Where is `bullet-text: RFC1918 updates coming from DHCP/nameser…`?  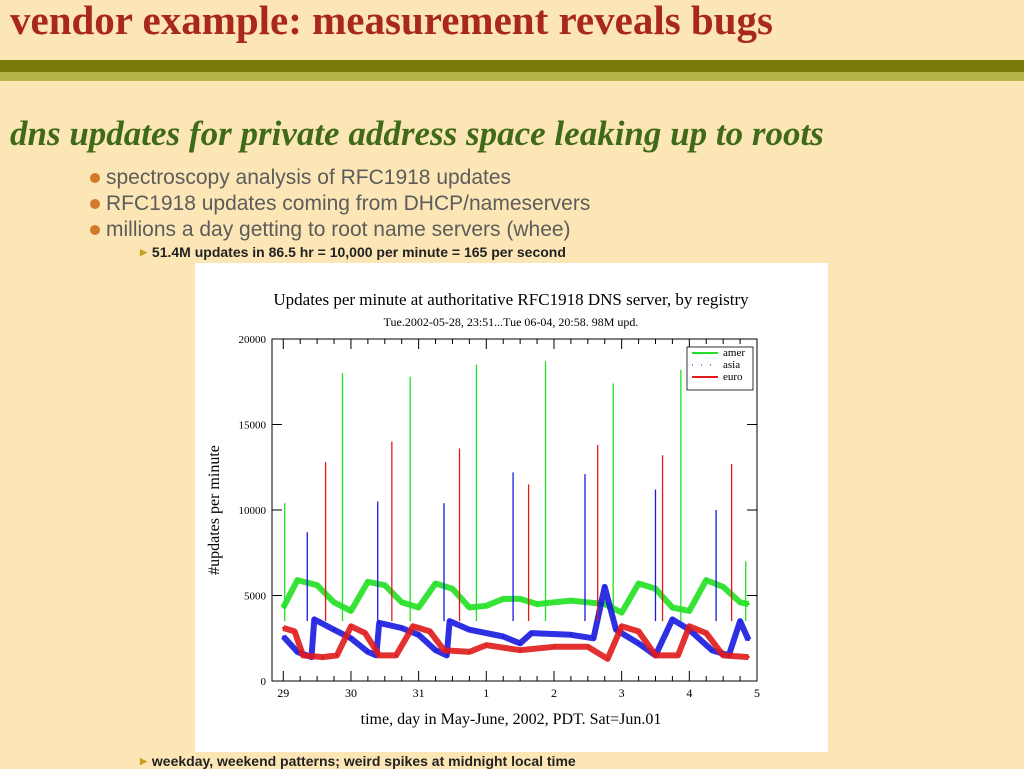
bullet-text: RFC1918 updates coming from DHCP/nameser… is located at coordinates (348, 203).